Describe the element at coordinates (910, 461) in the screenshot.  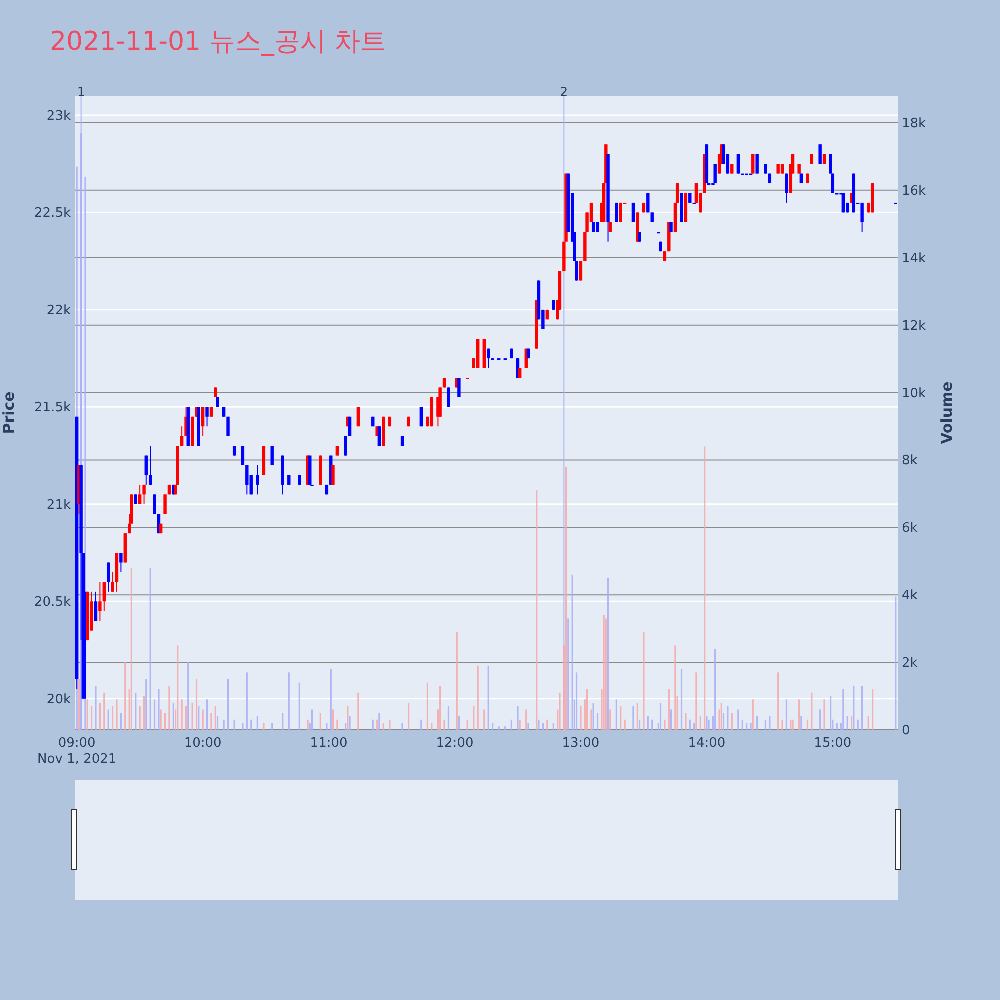
I see `y2-tick-label: 8k` at that location.